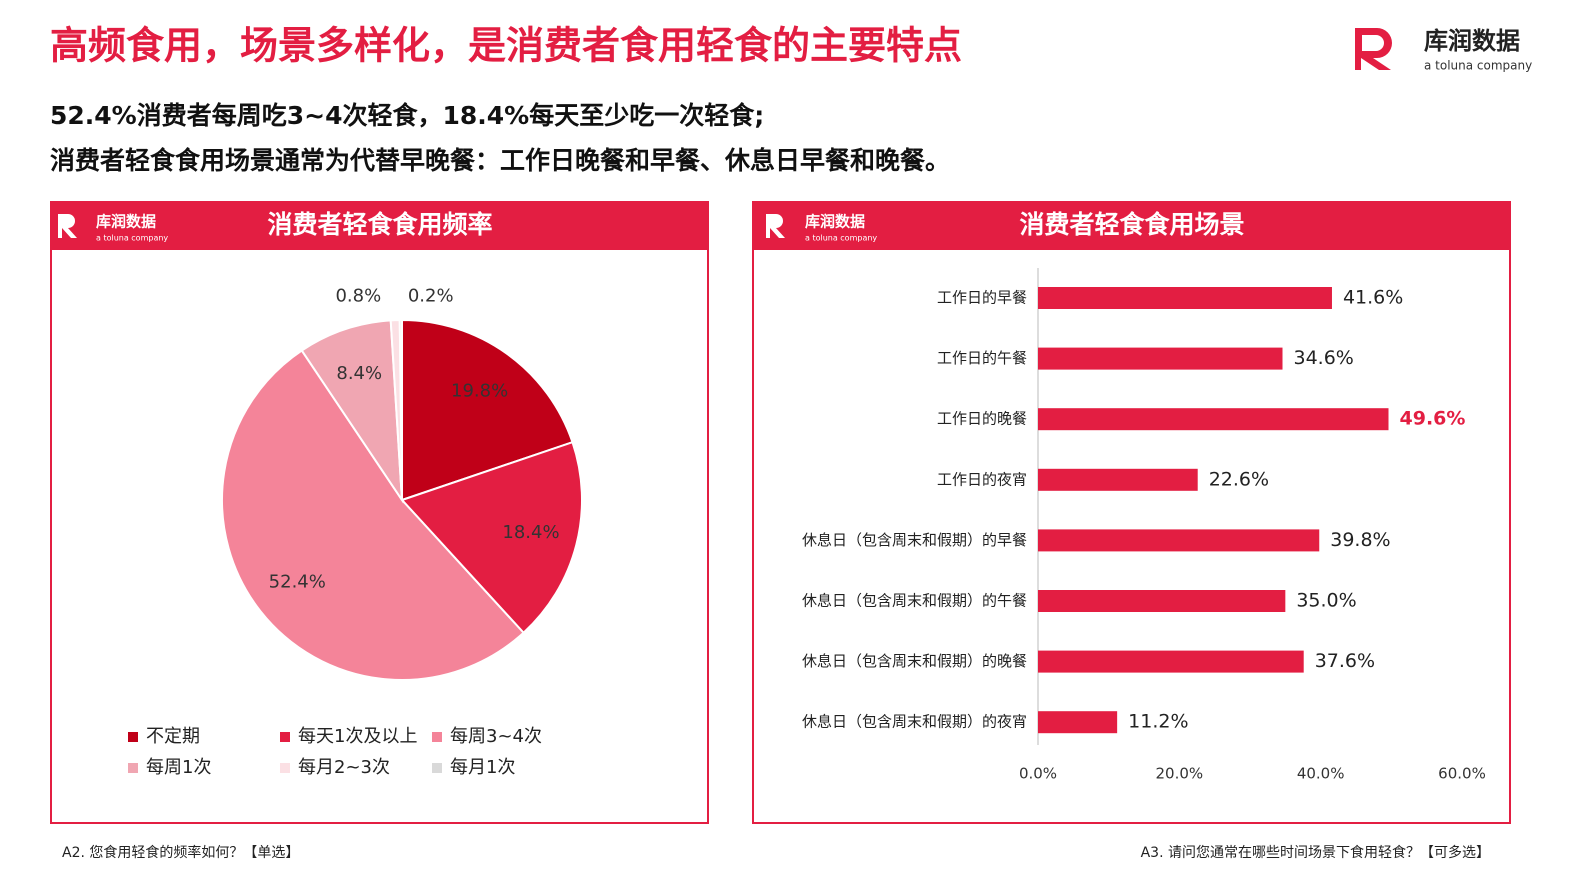 The image size is (1587, 892). I want to click on y-tick-label: 休息日（包含周末和假期）的晚餐, so click(914, 661).